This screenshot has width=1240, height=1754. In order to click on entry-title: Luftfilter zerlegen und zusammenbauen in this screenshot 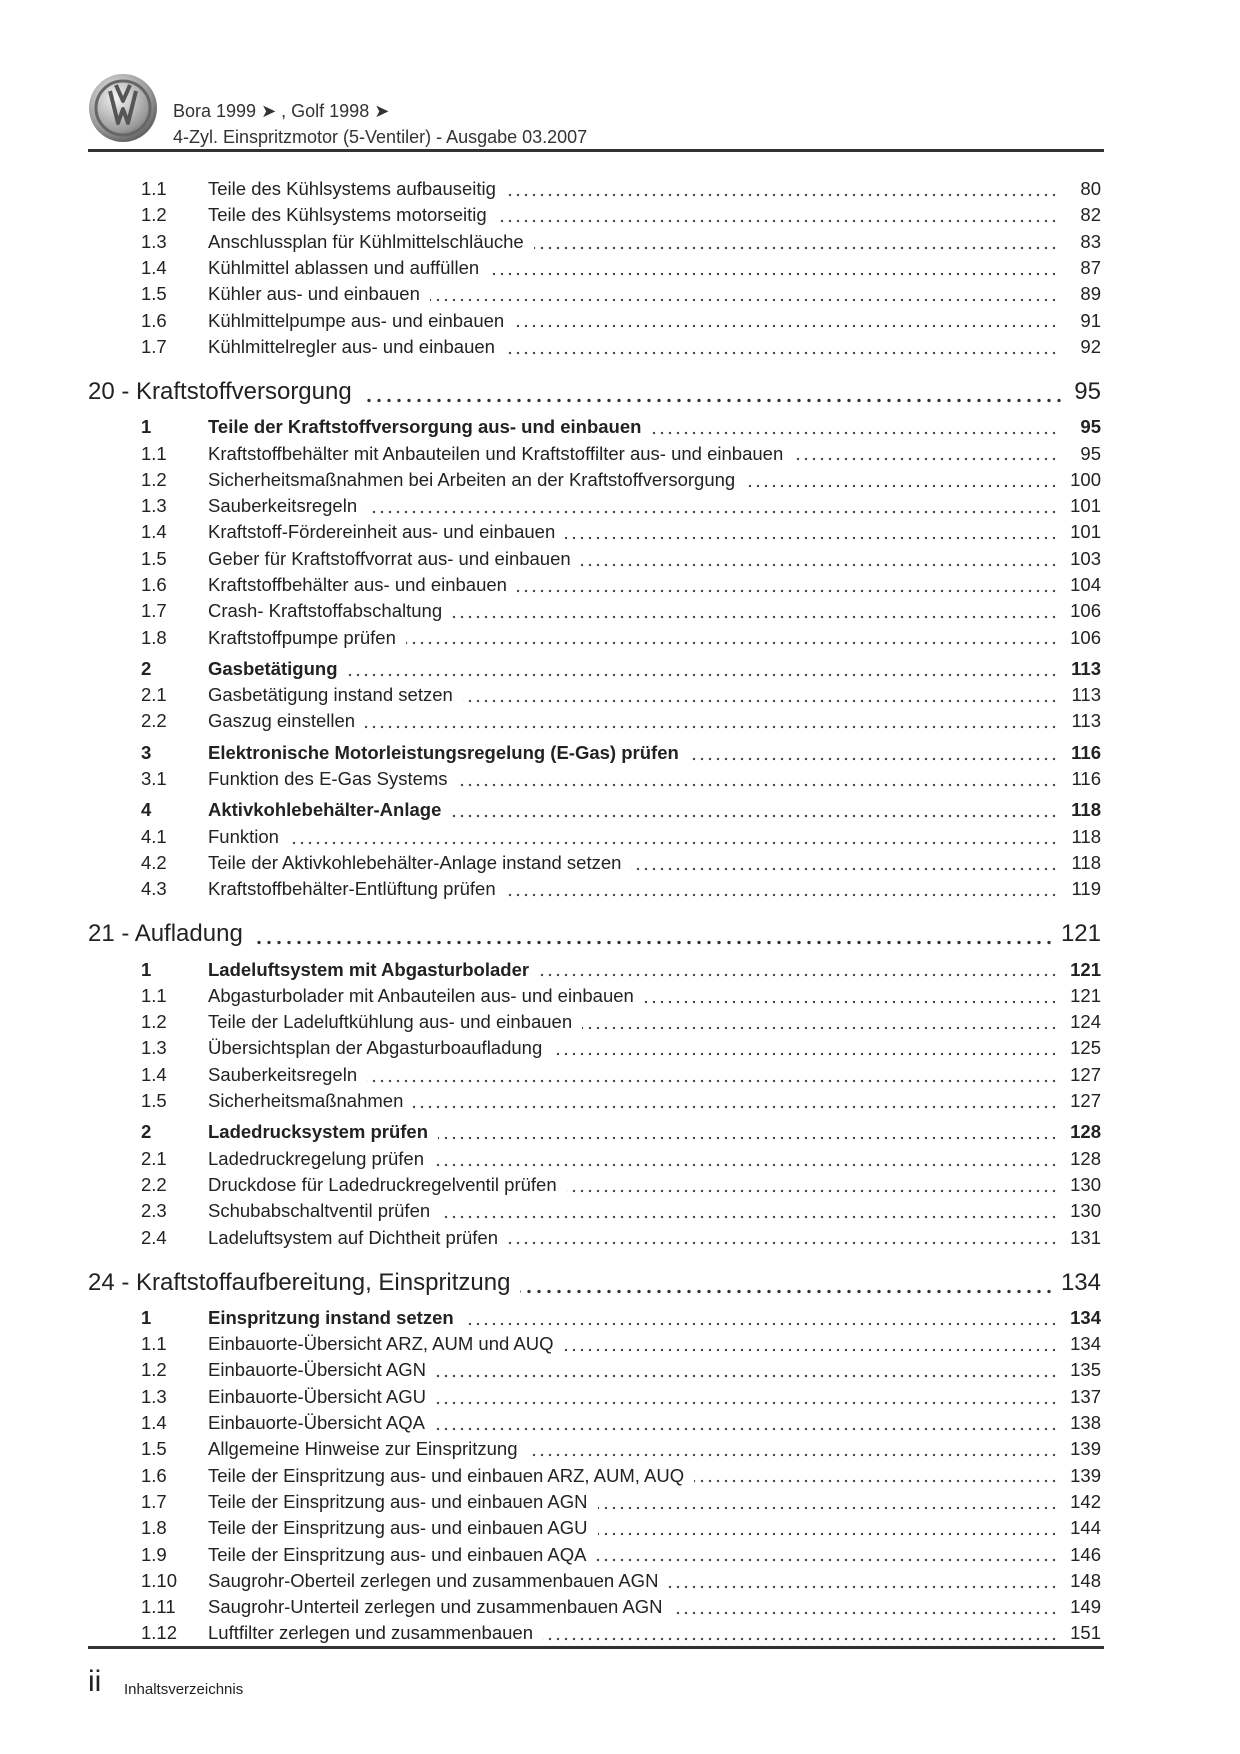, I will do `click(375, 1633)`.